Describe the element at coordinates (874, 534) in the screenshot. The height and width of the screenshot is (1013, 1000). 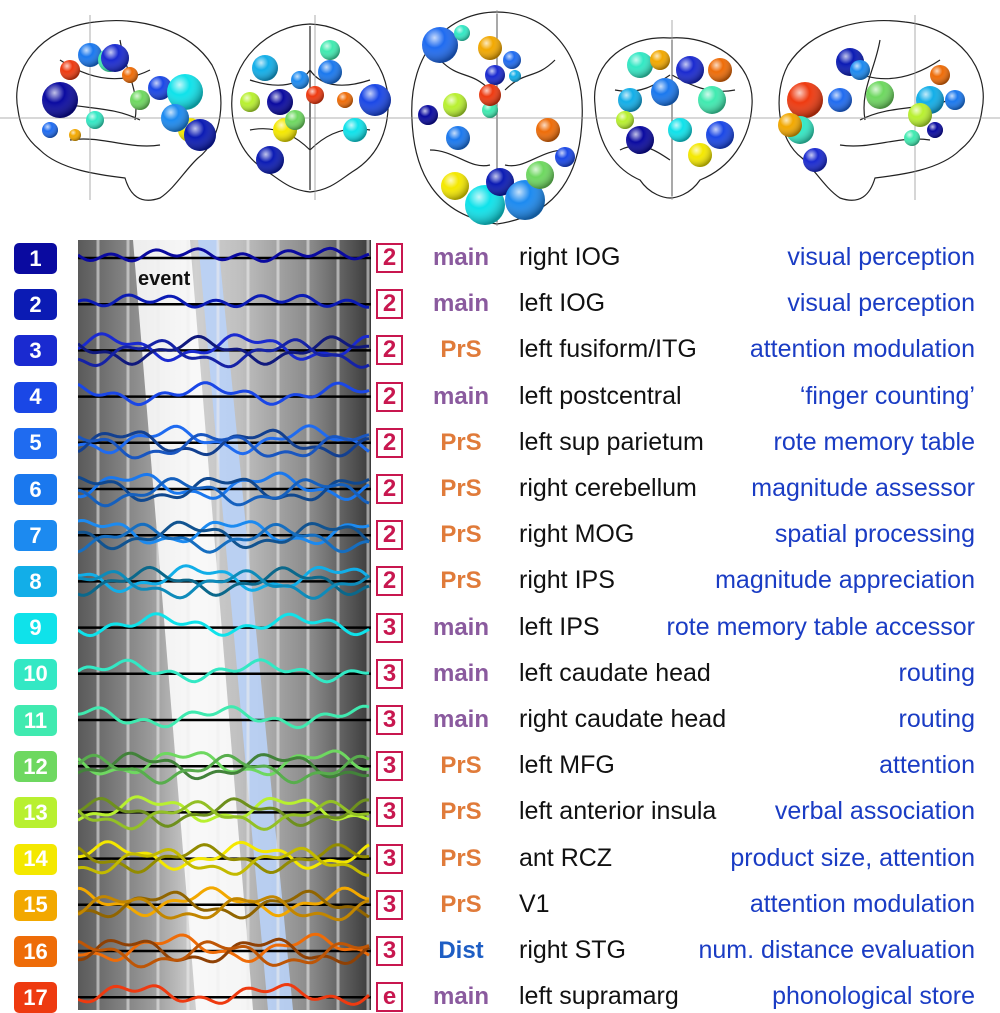
I see `region-function: spatial processing` at that location.